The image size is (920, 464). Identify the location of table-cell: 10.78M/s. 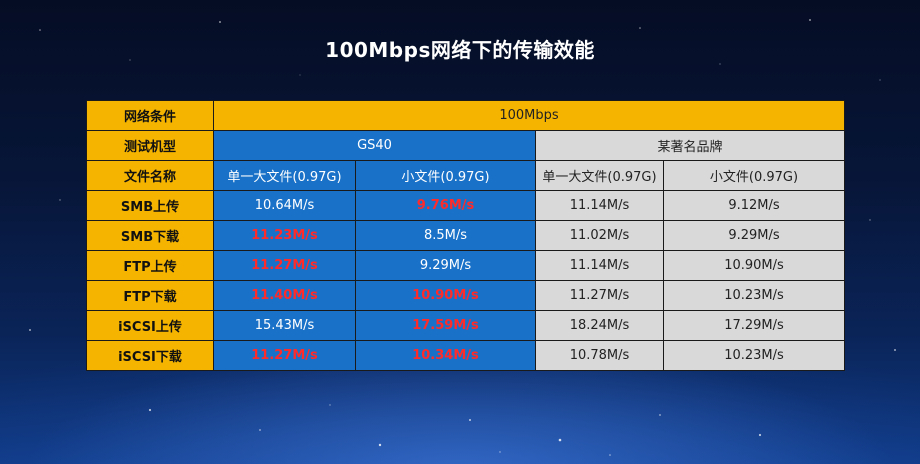
(599, 355).